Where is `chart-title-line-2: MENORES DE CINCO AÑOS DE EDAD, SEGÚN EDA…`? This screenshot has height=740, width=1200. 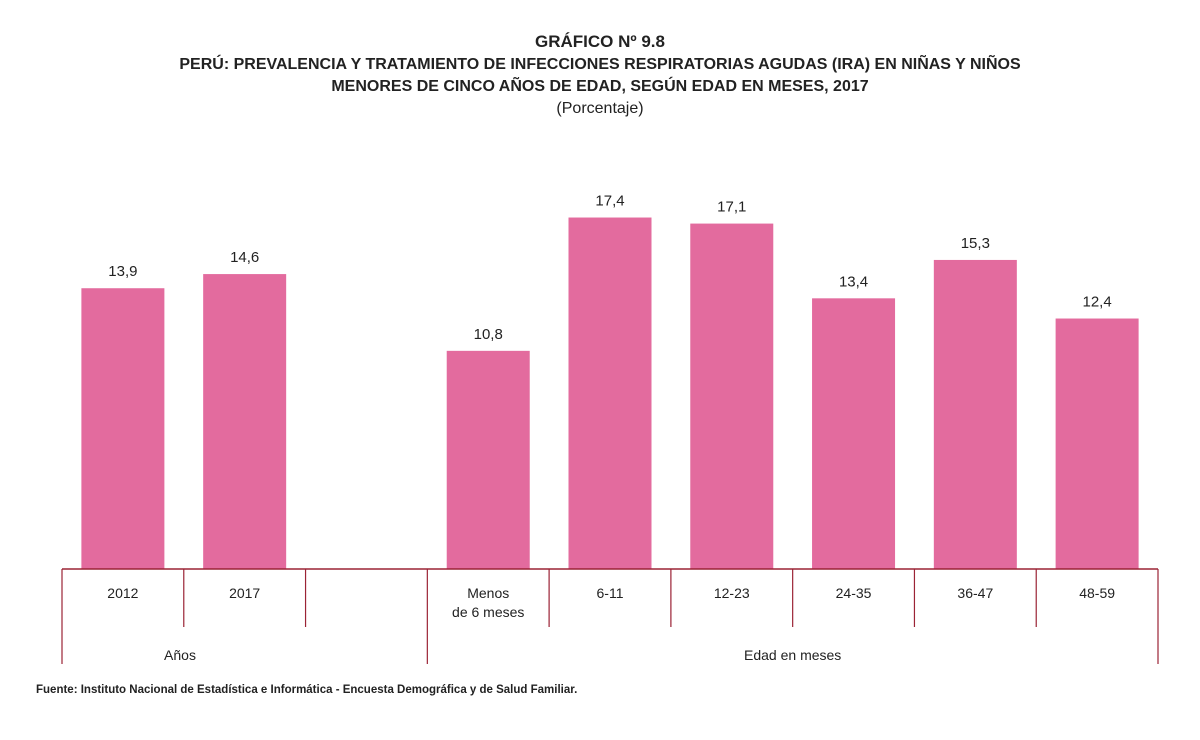
chart-title-line-2: MENORES DE CINCO AÑOS DE EDAD, SEGÚN EDA… is located at coordinates (600, 86).